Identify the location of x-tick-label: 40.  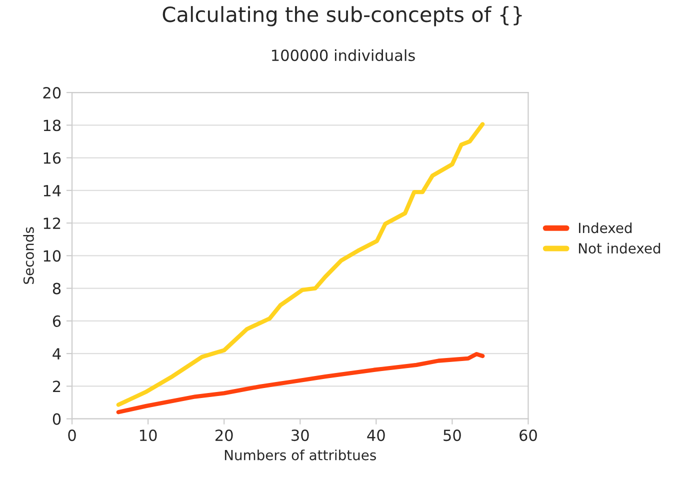
(376, 436).